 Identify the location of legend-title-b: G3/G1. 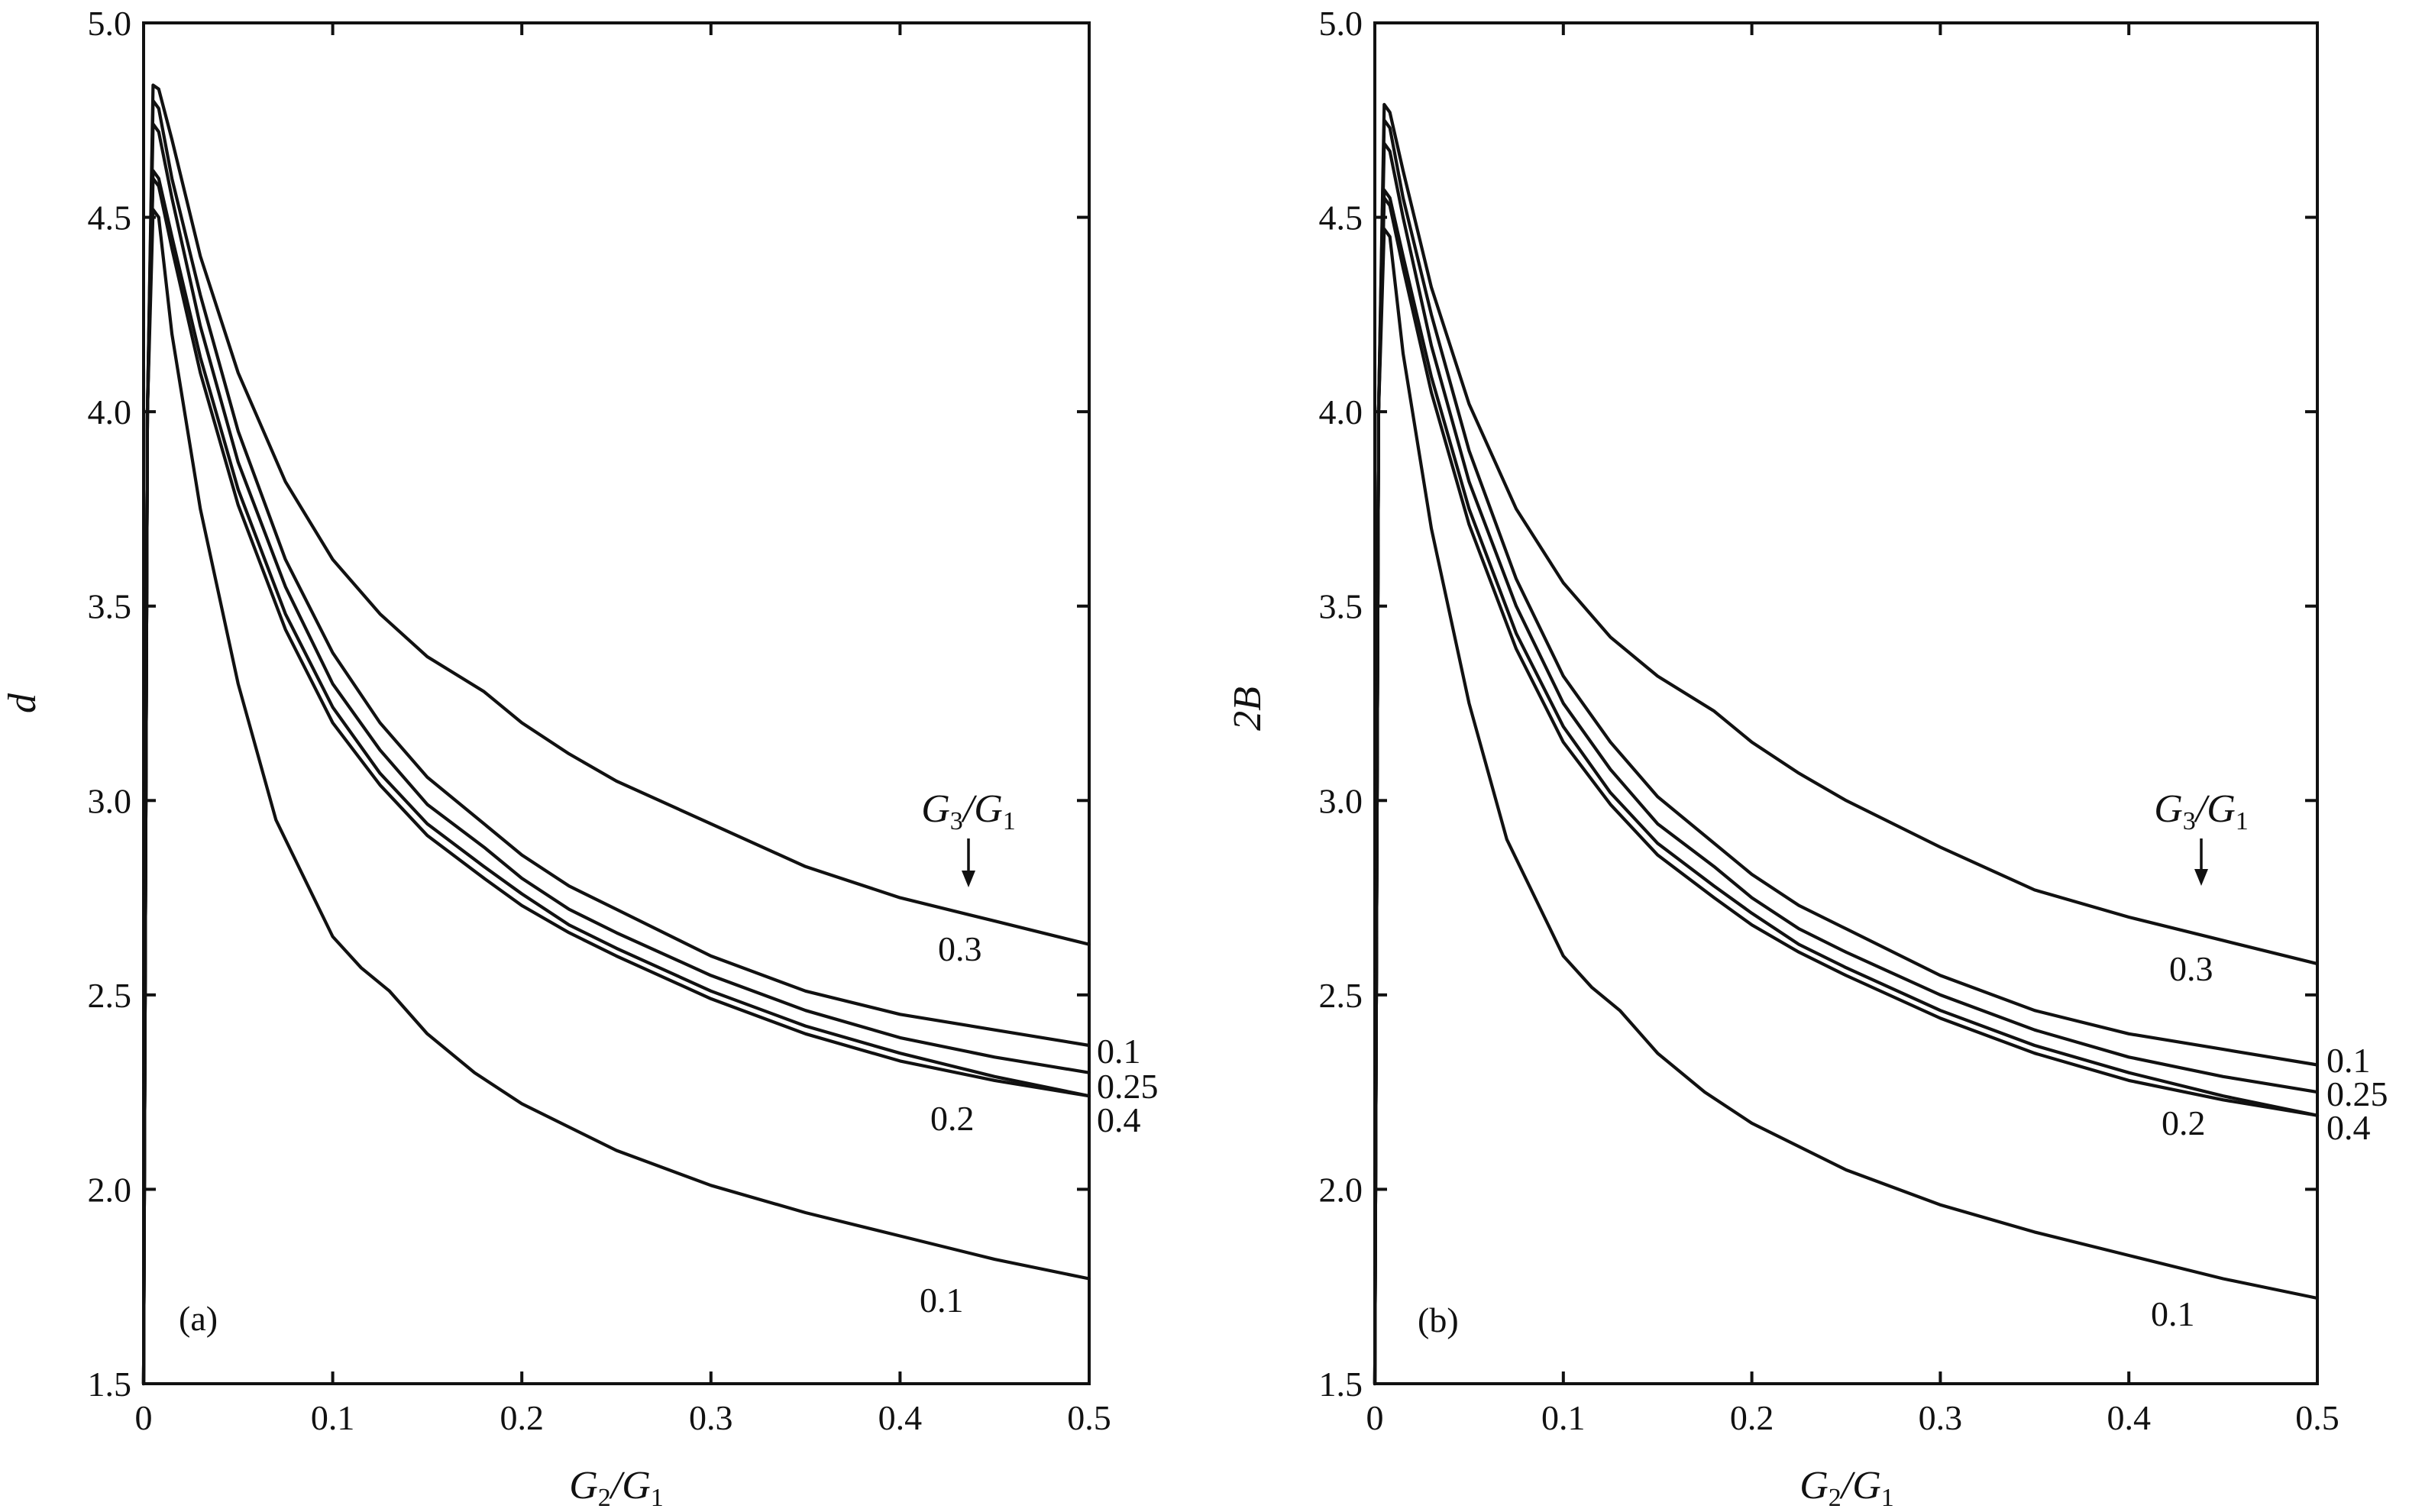
(2201, 811).